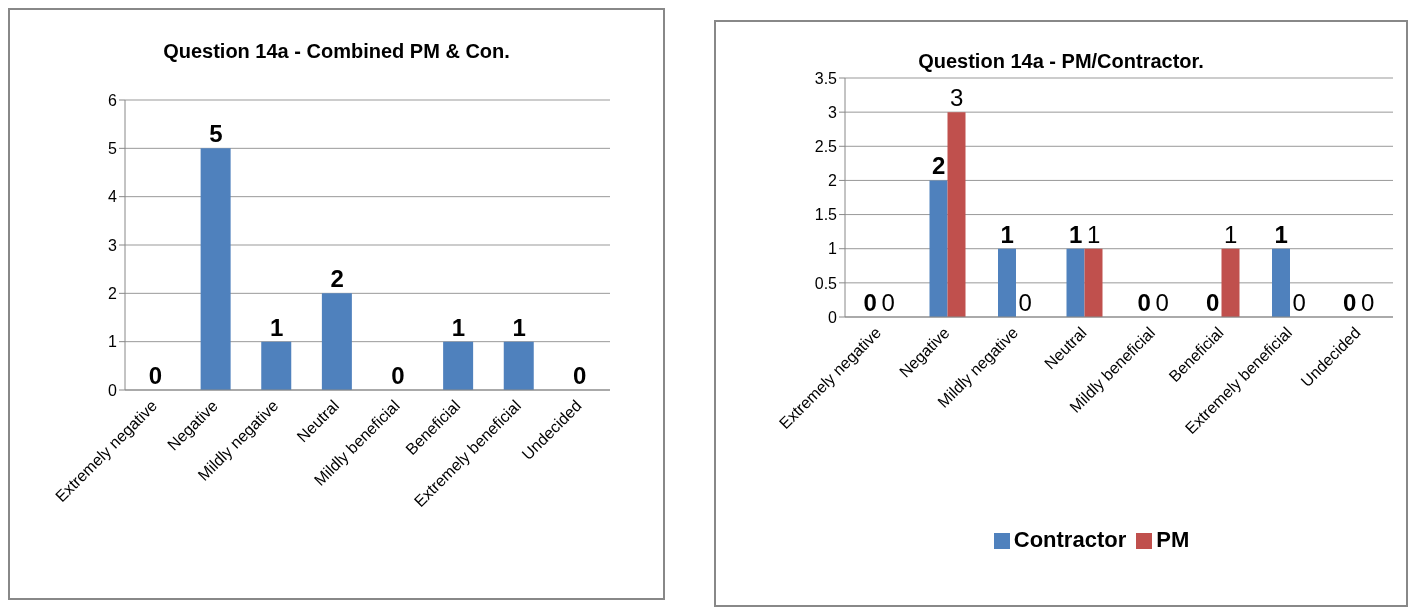  What do you see at coordinates (336, 51) in the screenshot?
I see `chart-title: Question 14a - Combined PM & Con.` at bounding box center [336, 51].